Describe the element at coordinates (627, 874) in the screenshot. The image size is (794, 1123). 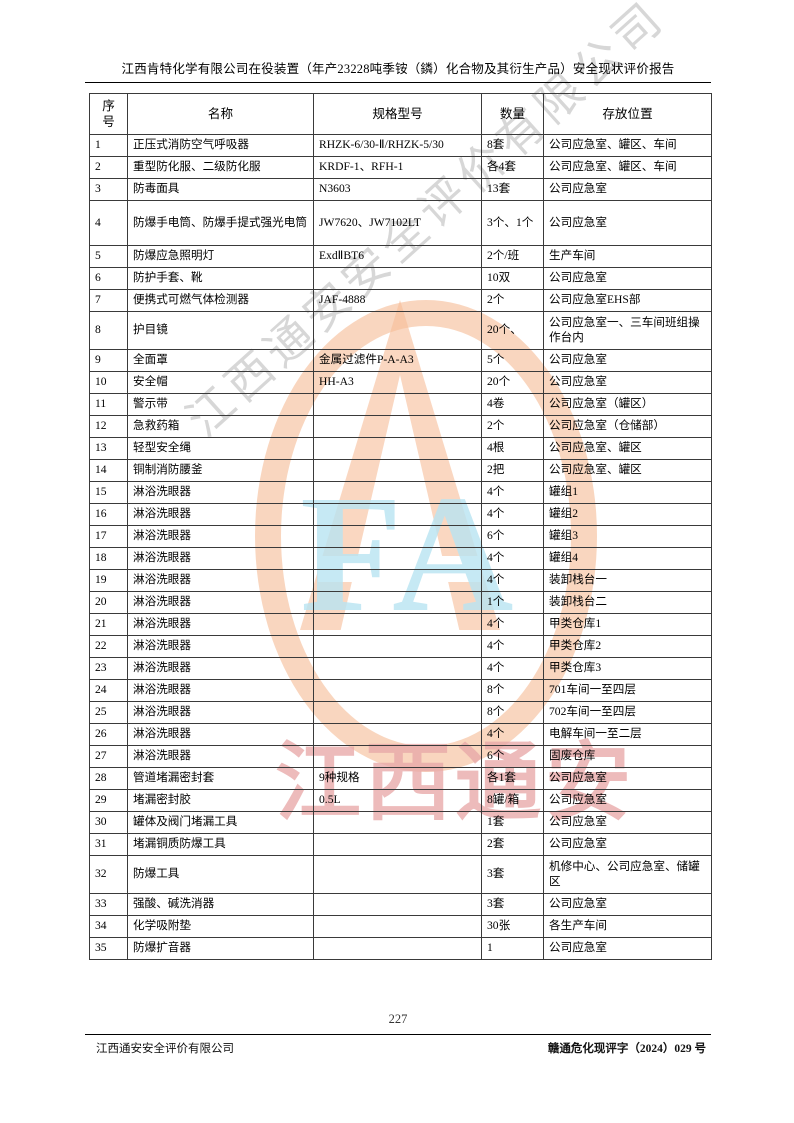
I see `cell-loc: 机修中心、公司应急室、储罐区` at that location.